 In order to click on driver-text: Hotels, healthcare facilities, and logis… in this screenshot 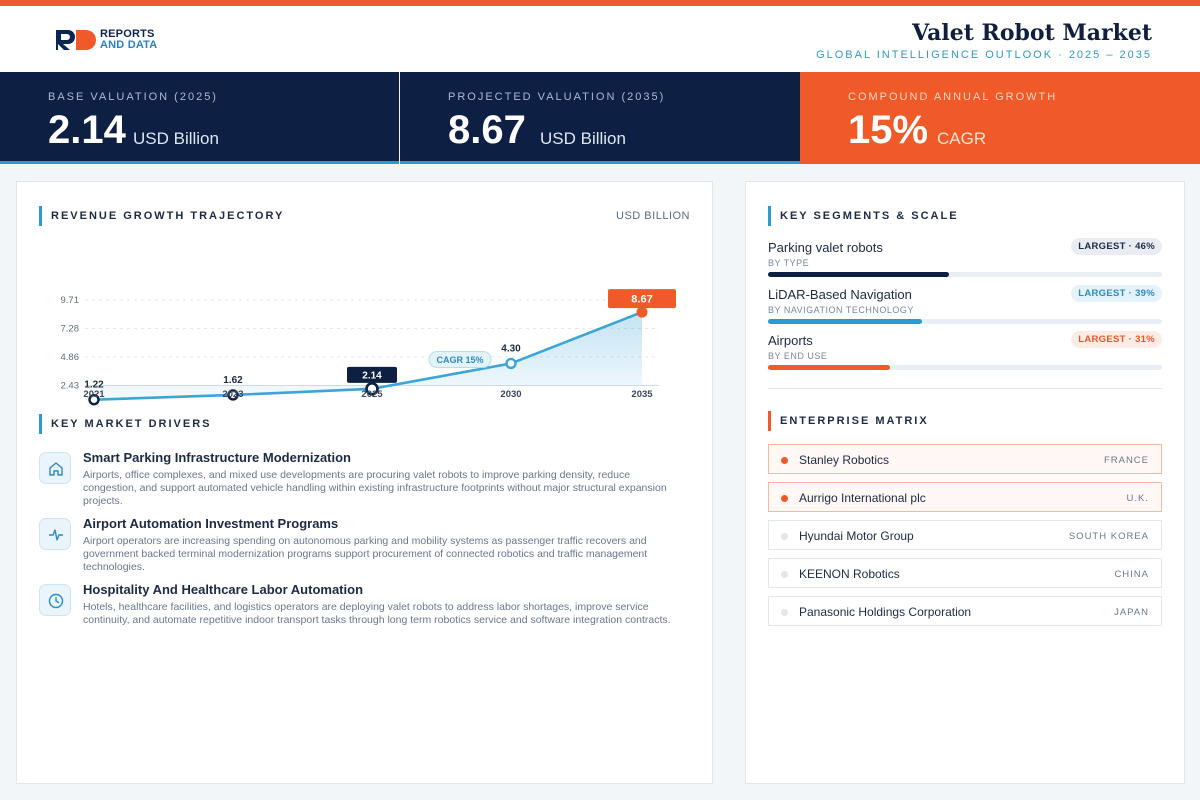, I will do `click(377, 613)`.